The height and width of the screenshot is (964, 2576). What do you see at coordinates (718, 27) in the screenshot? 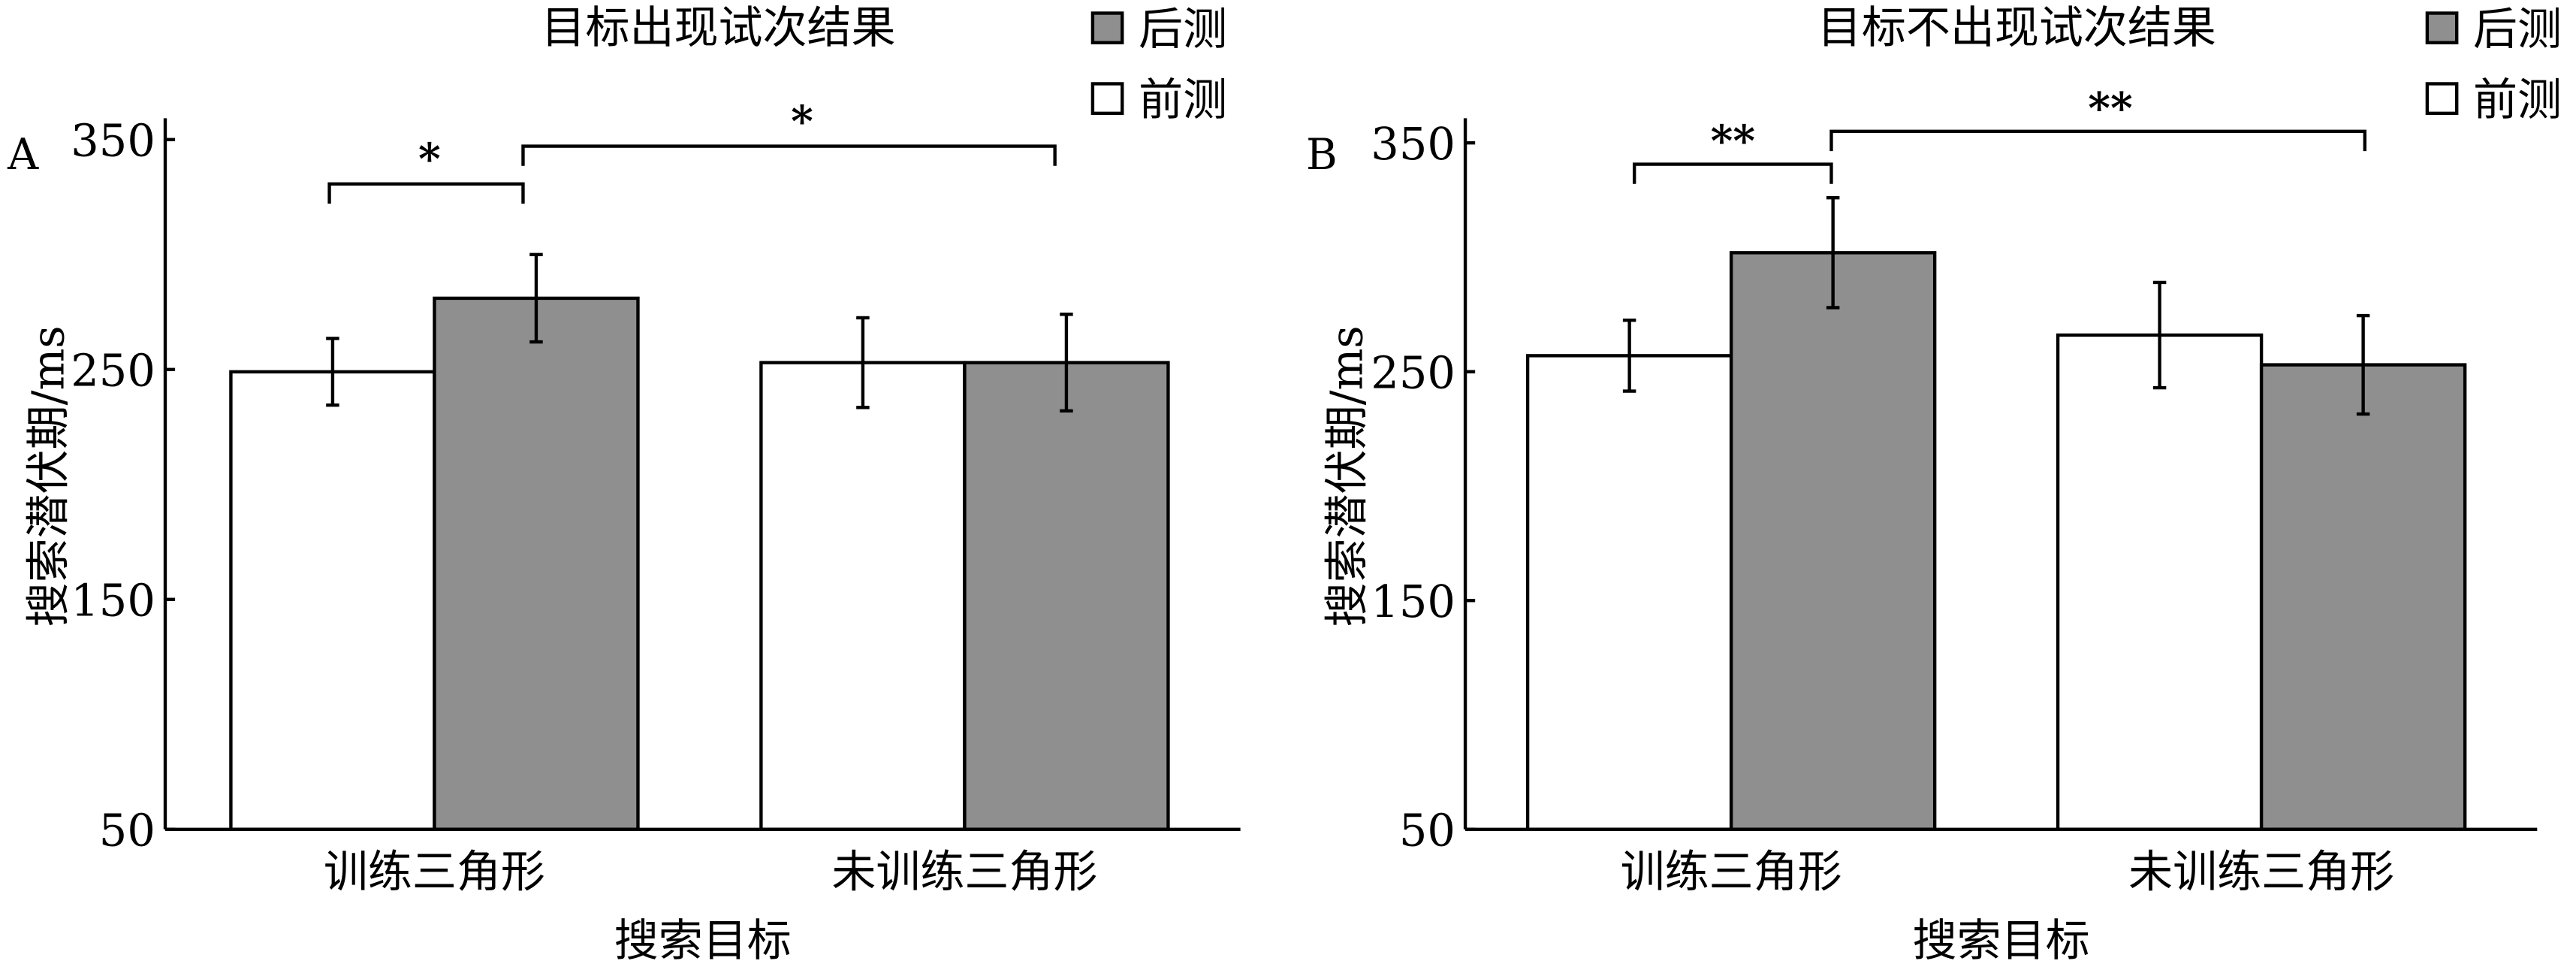
I see `chart-title: 目标出现试次结果` at bounding box center [718, 27].